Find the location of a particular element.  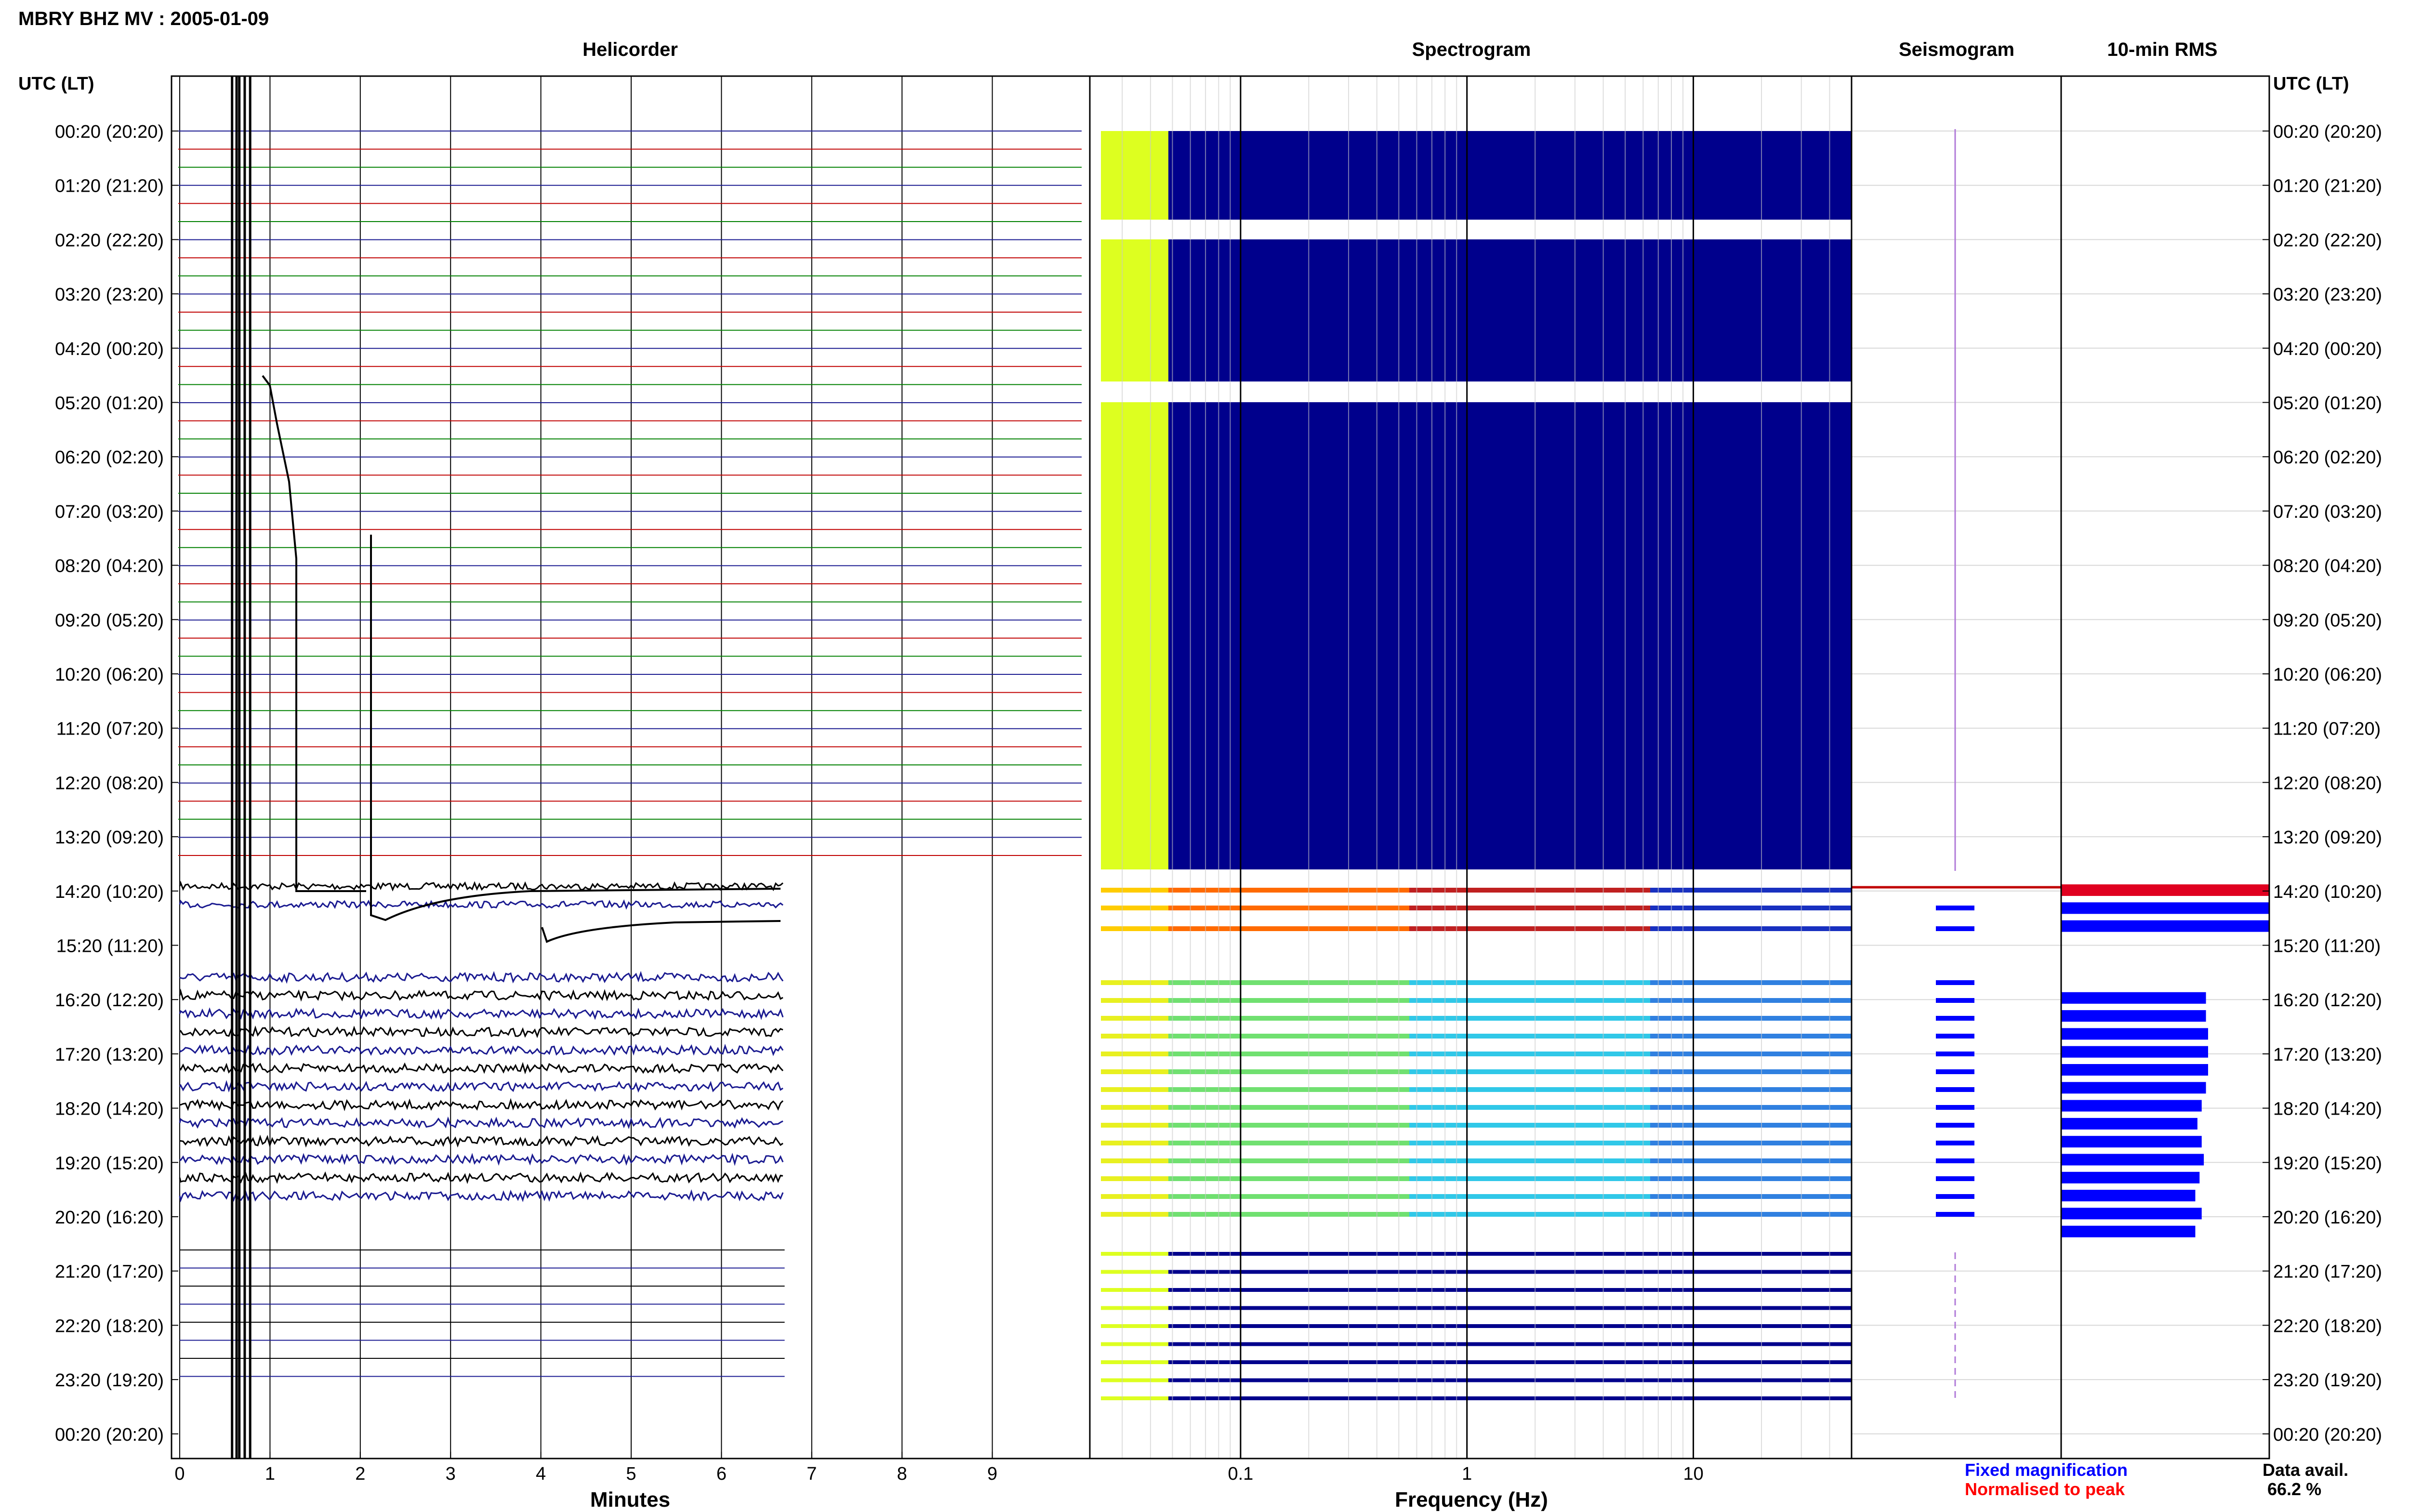

right-time-label: 00:20 (20:20) is located at coordinates (2327, 132).